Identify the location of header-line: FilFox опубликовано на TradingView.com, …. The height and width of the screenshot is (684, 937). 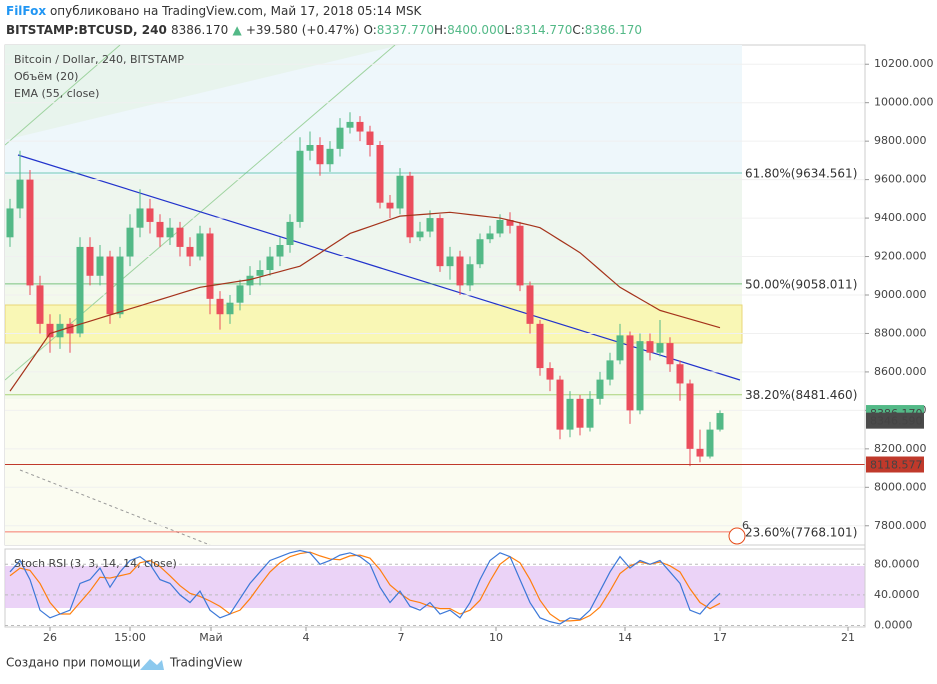
(214, 11).